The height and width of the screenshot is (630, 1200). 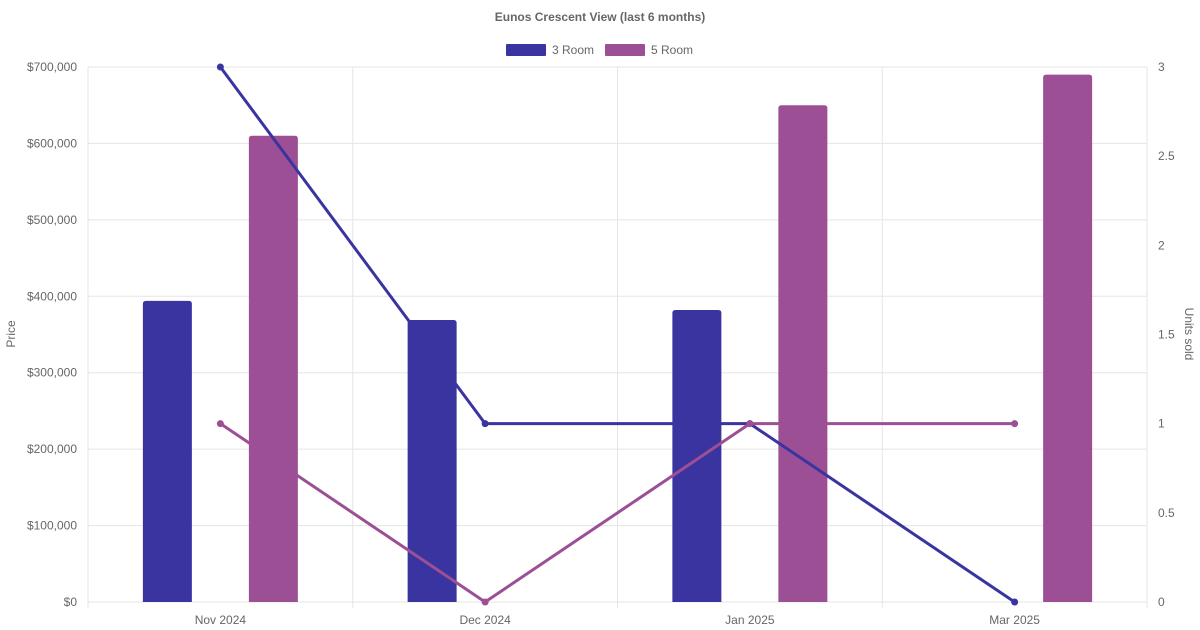 What do you see at coordinates (599, 50) in the screenshot?
I see `legend: 3 Room 5 Room` at bounding box center [599, 50].